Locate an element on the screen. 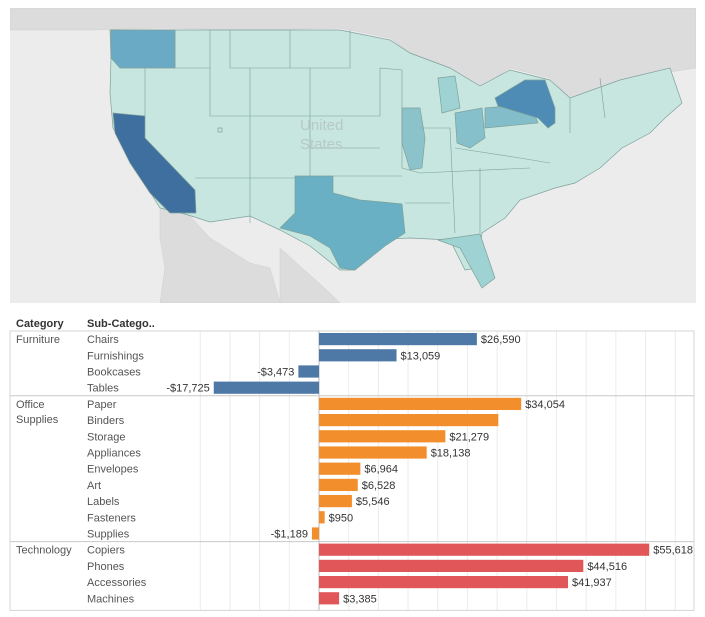  subcategory-label: Chairs is located at coordinates (103, 340).